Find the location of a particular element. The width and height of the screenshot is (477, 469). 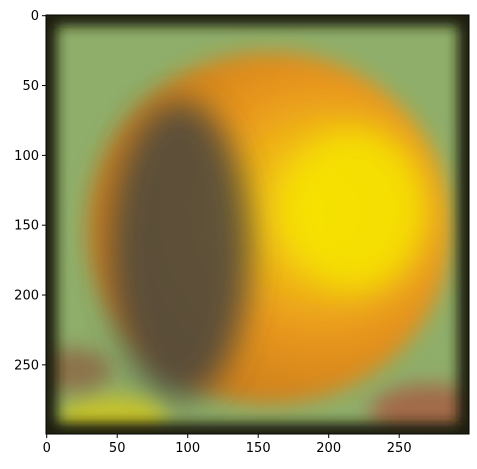

x-tick-label: 250 is located at coordinates (399, 448).